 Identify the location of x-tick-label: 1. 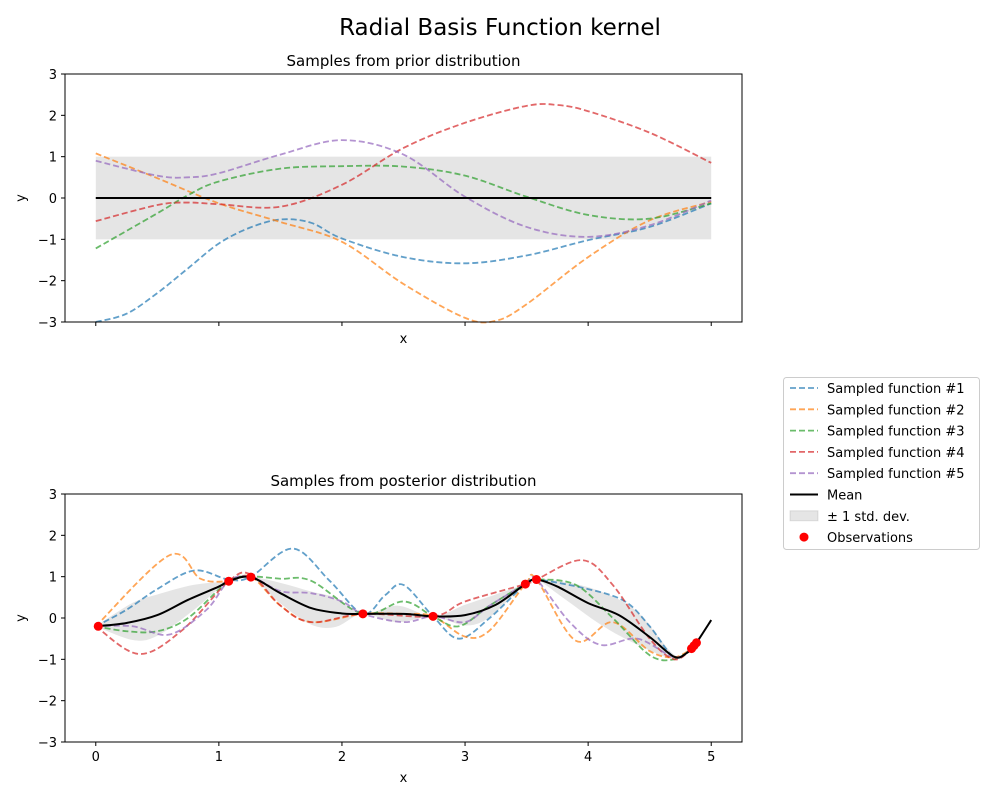
(219, 757).